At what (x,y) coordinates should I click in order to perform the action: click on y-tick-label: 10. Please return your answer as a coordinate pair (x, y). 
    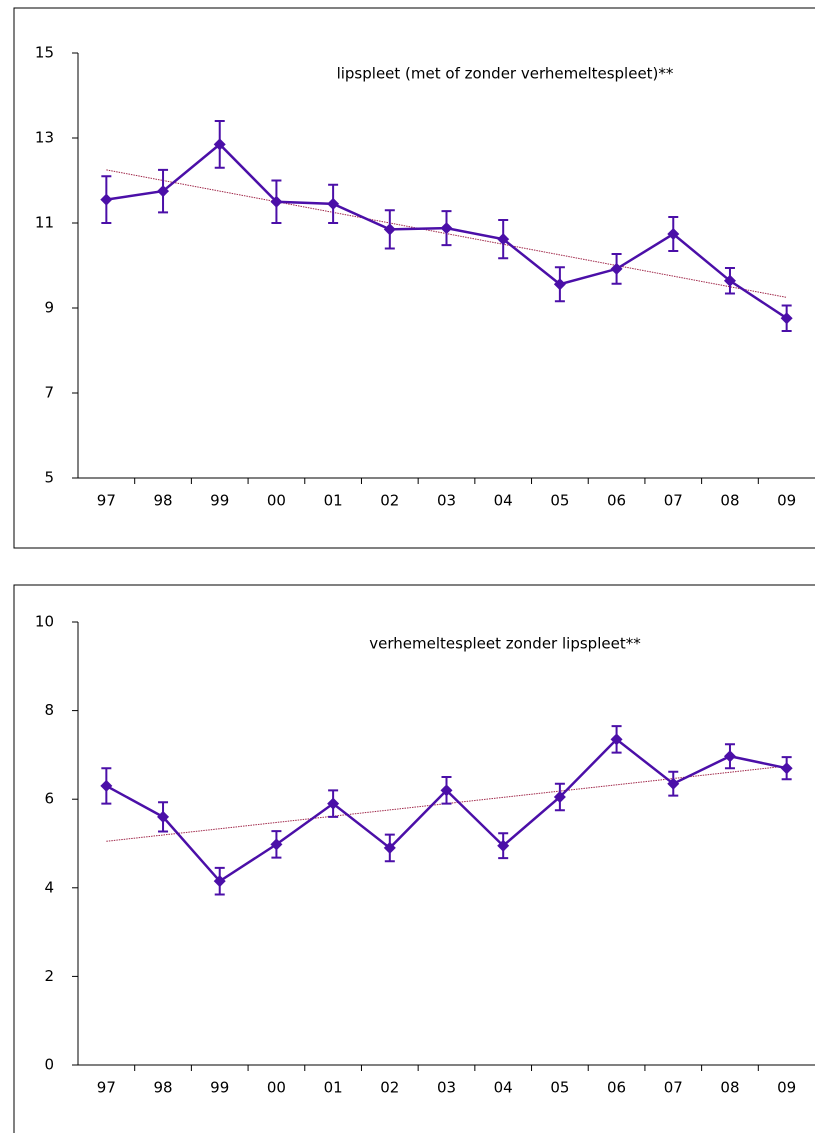
    Looking at the image, I should click on (44, 622).